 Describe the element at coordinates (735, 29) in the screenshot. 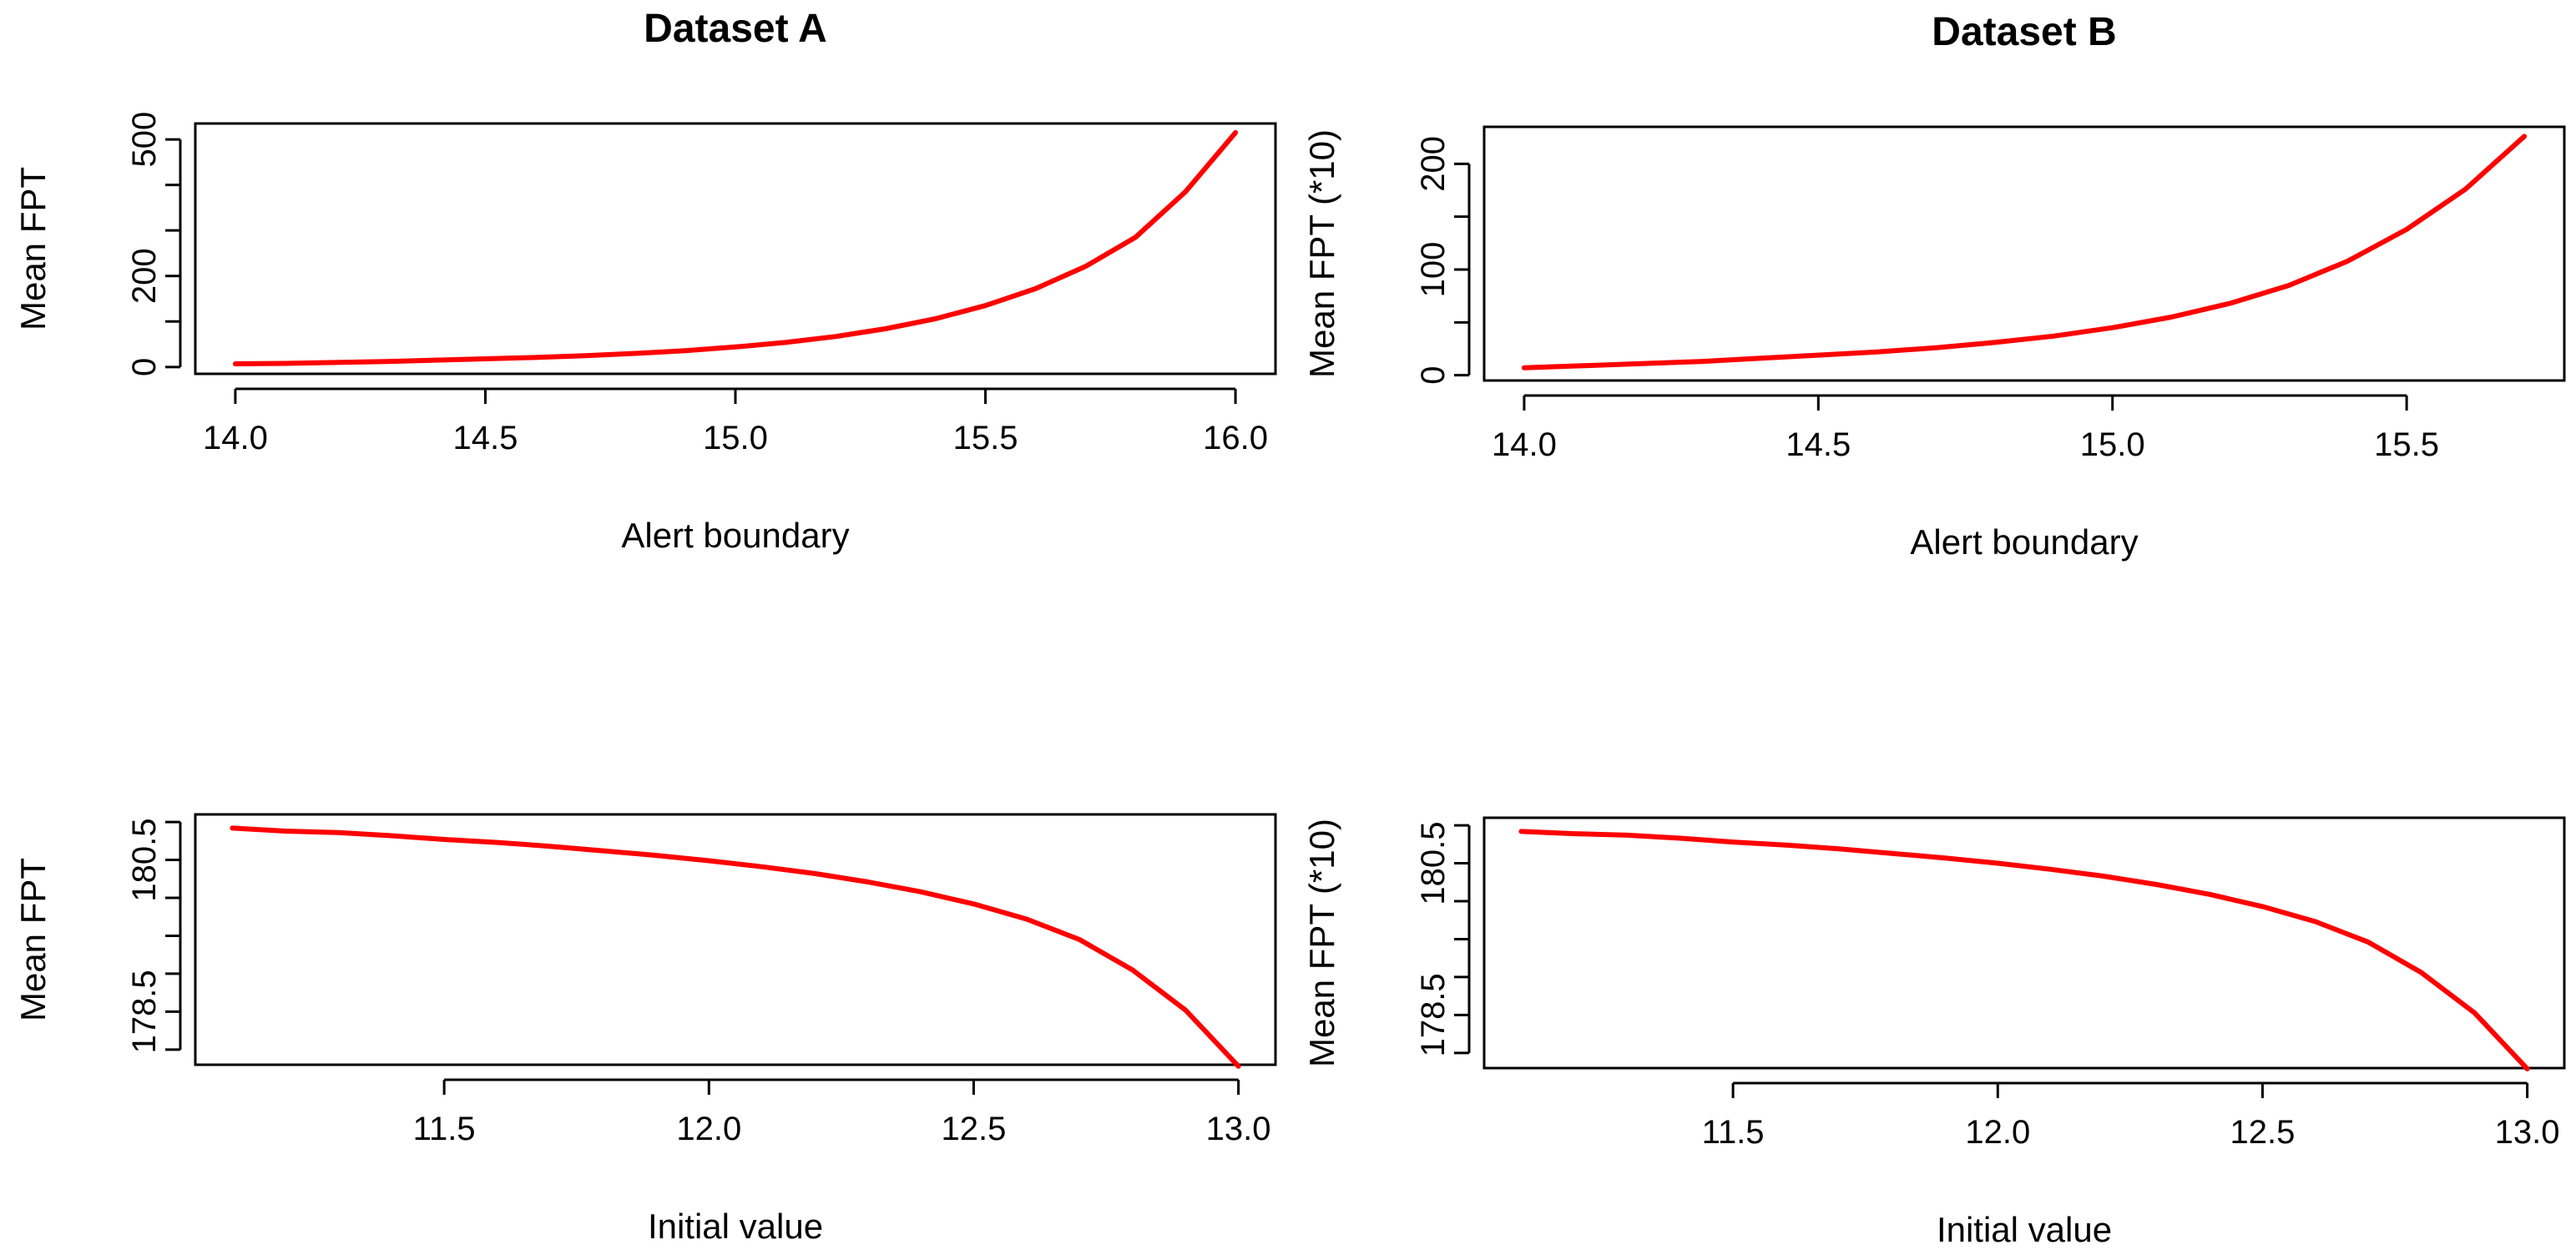

I see `chart-title: Dataset A` at that location.